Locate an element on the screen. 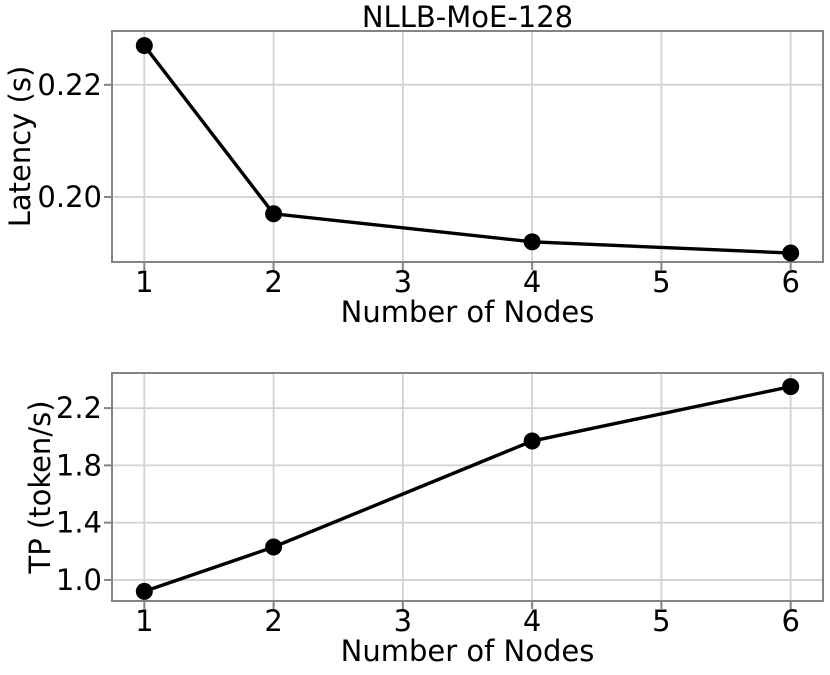 This screenshot has height=675, width=830. y-tick-label: 0.22 is located at coordinates (69, 85).